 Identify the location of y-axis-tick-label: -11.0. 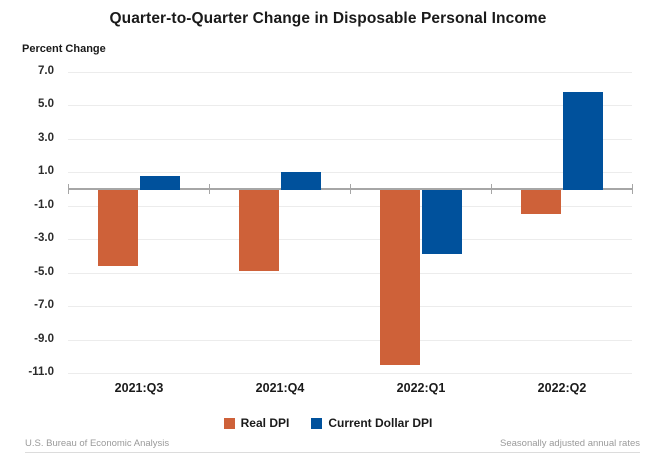
(41, 372).